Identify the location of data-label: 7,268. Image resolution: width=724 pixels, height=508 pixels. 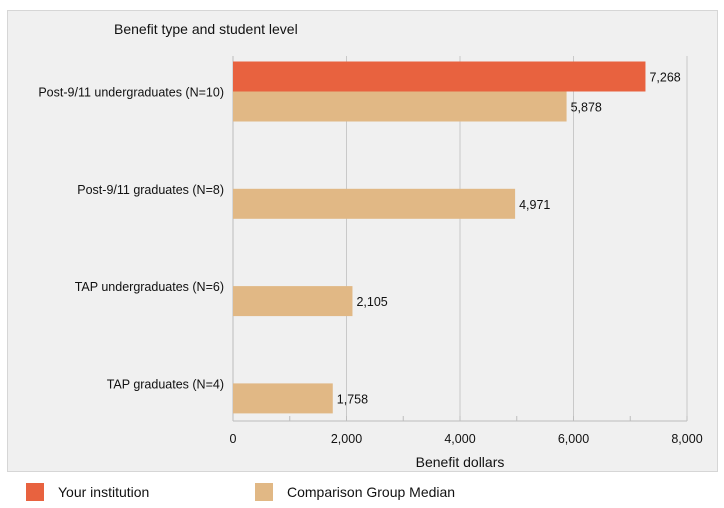
(664, 78).